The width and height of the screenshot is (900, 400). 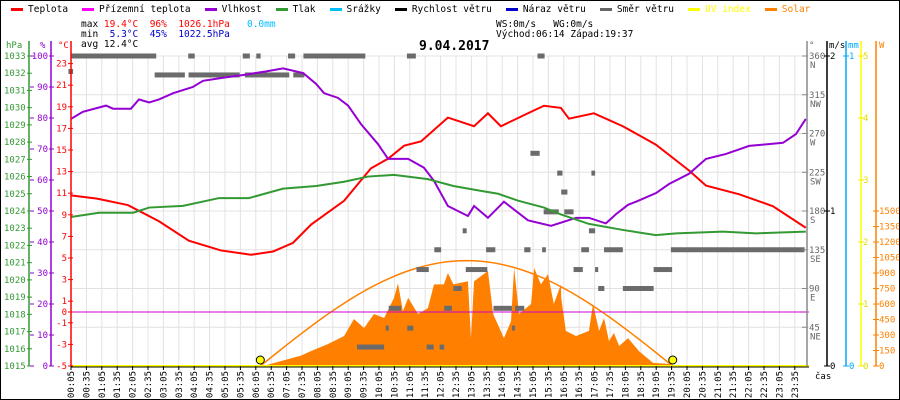 What do you see at coordinates (554, 9) in the screenshot?
I see `legend-label: Náraz větru` at bounding box center [554, 9].